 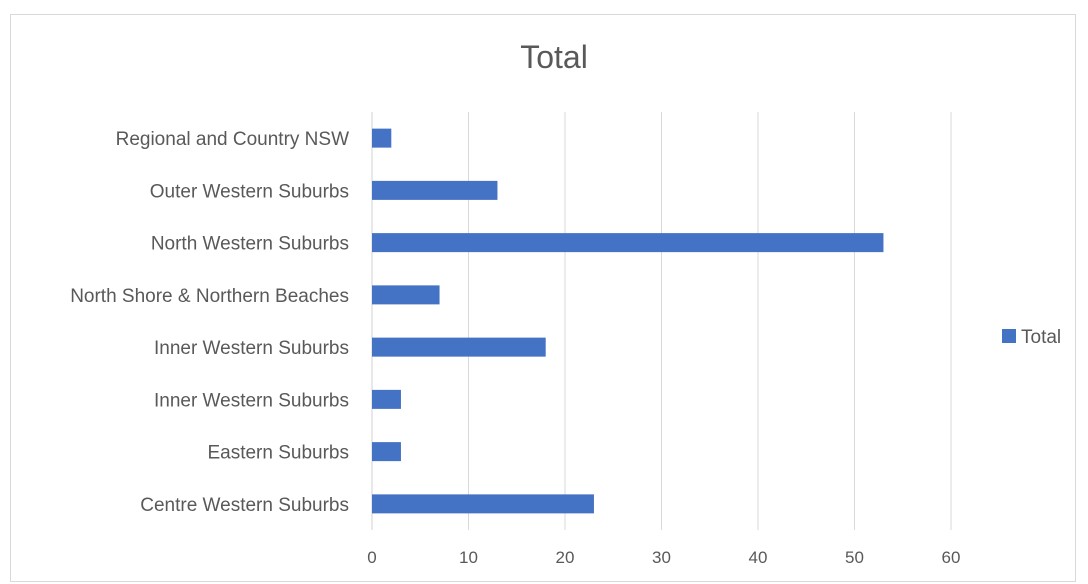 What do you see at coordinates (1009, 336) in the screenshot?
I see `legend-swatch` at bounding box center [1009, 336].